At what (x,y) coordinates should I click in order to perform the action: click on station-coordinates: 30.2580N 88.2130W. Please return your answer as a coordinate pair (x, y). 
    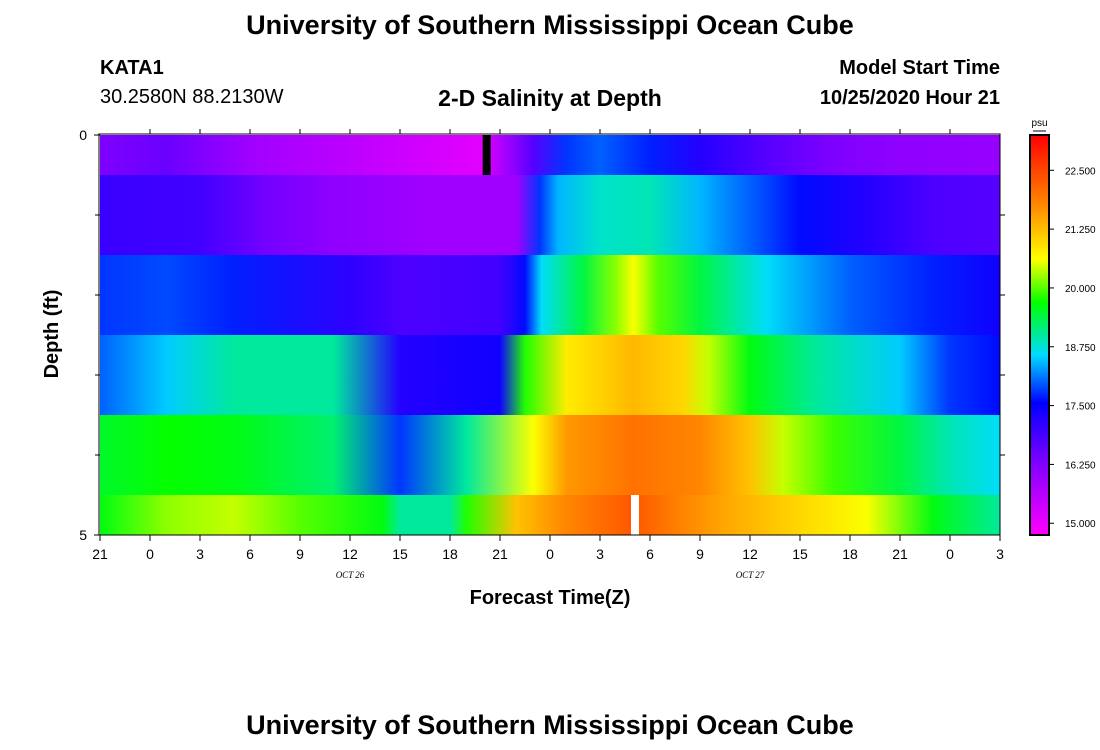
    Looking at the image, I should click on (192, 97).